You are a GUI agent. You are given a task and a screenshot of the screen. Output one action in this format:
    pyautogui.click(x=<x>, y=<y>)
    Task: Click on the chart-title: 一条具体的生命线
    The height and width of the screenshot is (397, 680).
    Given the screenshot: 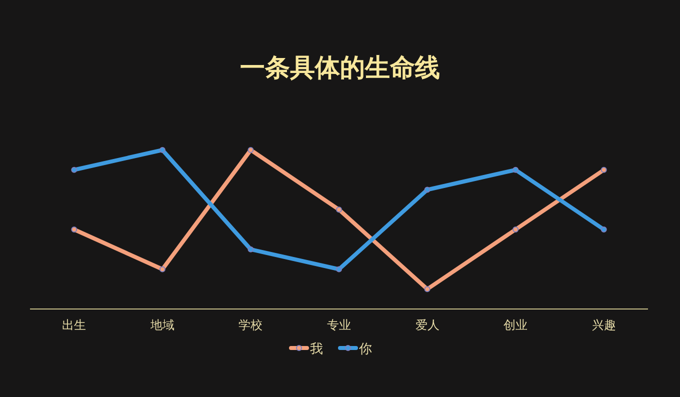 What is the action you would take?
    pyautogui.click(x=340, y=67)
    